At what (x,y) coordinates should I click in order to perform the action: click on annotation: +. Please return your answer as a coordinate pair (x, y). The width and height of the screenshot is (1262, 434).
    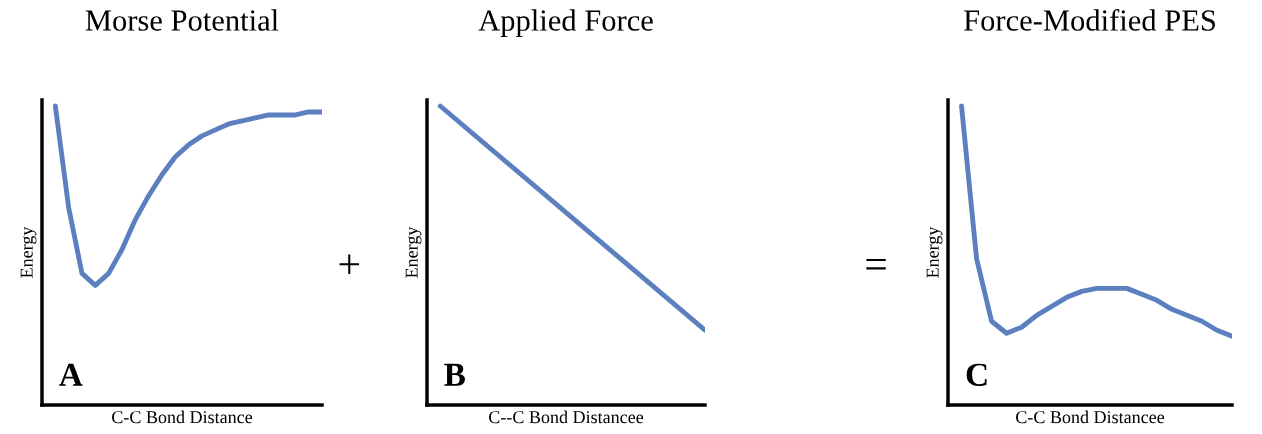
    Looking at the image, I should click on (349, 264).